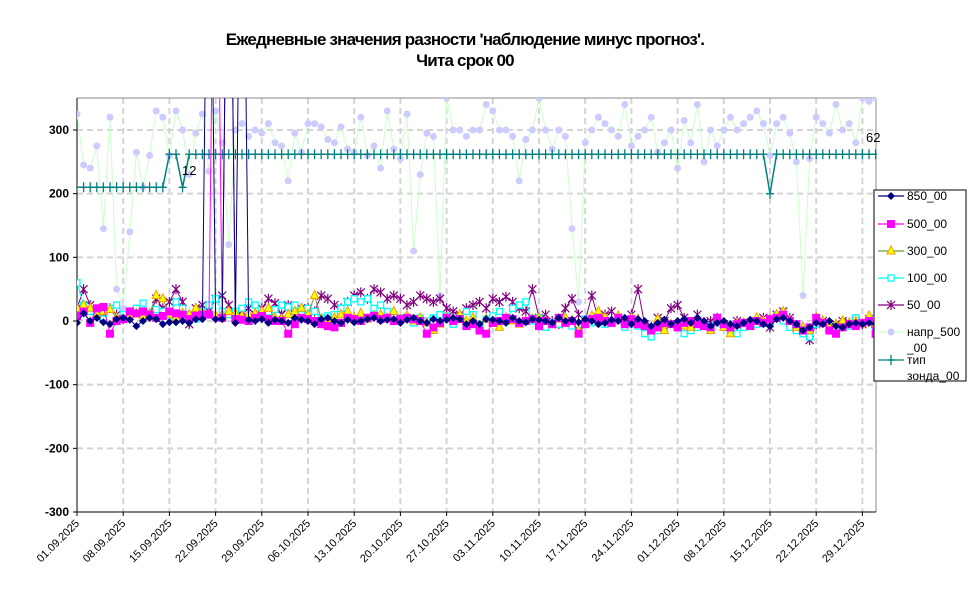  Describe the element at coordinates (57, 385) in the screenshot. I see `y-tick-label: -100` at that location.